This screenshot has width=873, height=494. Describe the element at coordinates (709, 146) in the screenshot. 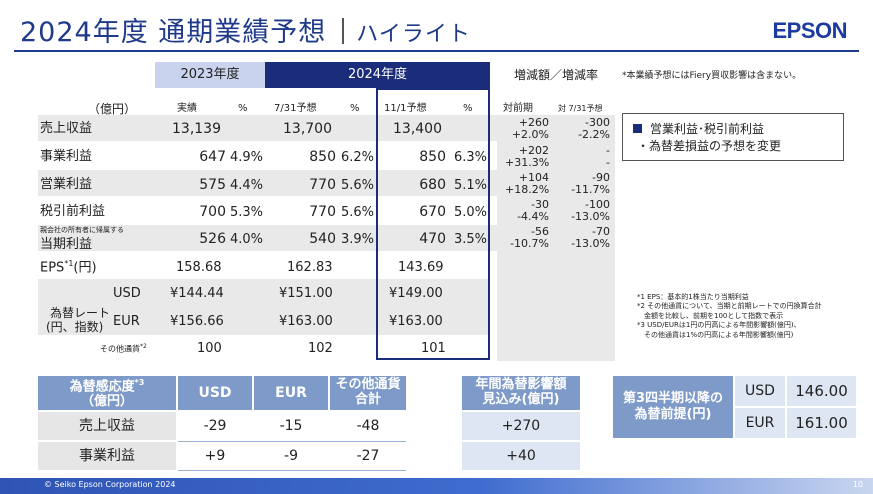

I see `key-item: ・為替差損益の予想を変更` at that location.